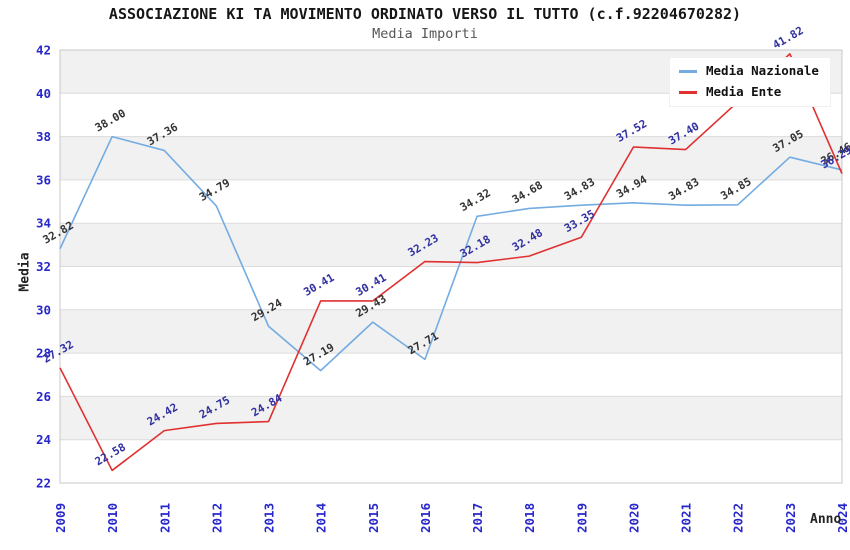  What do you see at coordinates (43, 266) in the screenshot?
I see `y-tick-label: 32` at bounding box center [43, 266].